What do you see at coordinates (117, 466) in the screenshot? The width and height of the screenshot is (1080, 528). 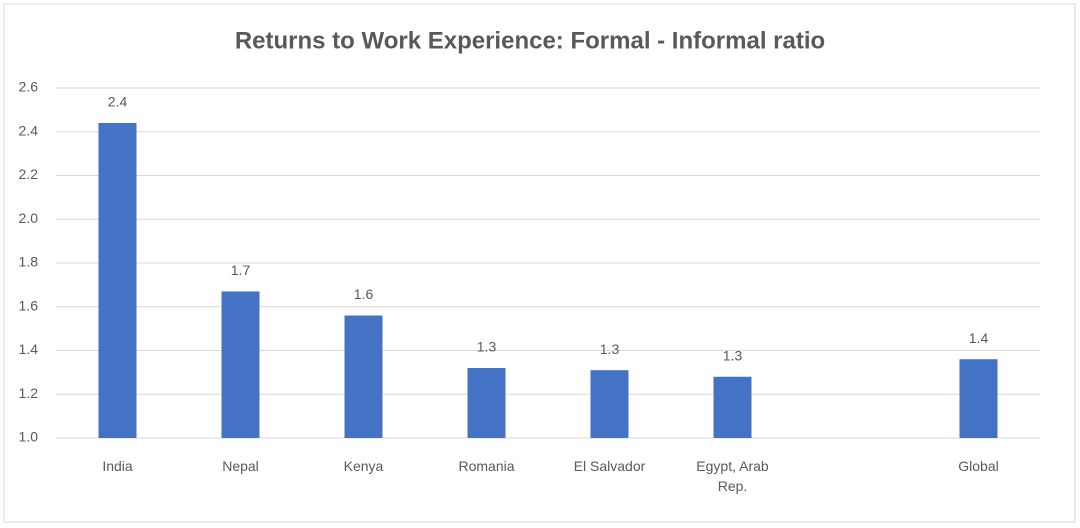 I see `x-tick-label: India` at bounding box center [117, 466].